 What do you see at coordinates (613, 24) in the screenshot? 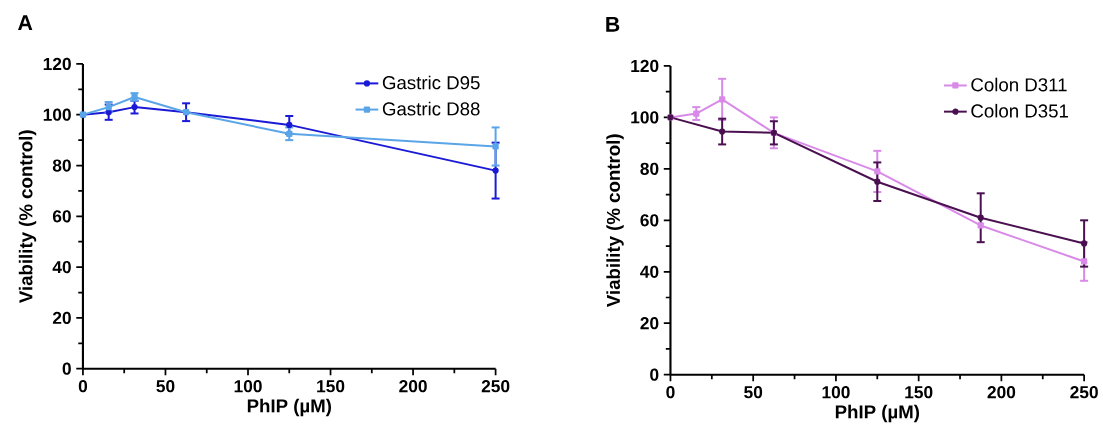
I see `chart-title: B` at bounding box center [613, 24].